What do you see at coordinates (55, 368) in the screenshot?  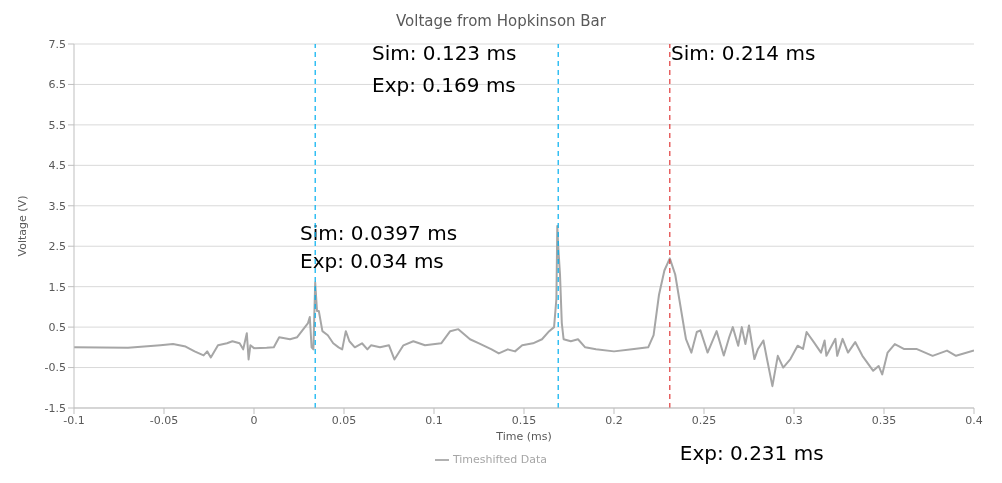 I see `y-tick-label: -0.5` at bounding box center [55, 368].